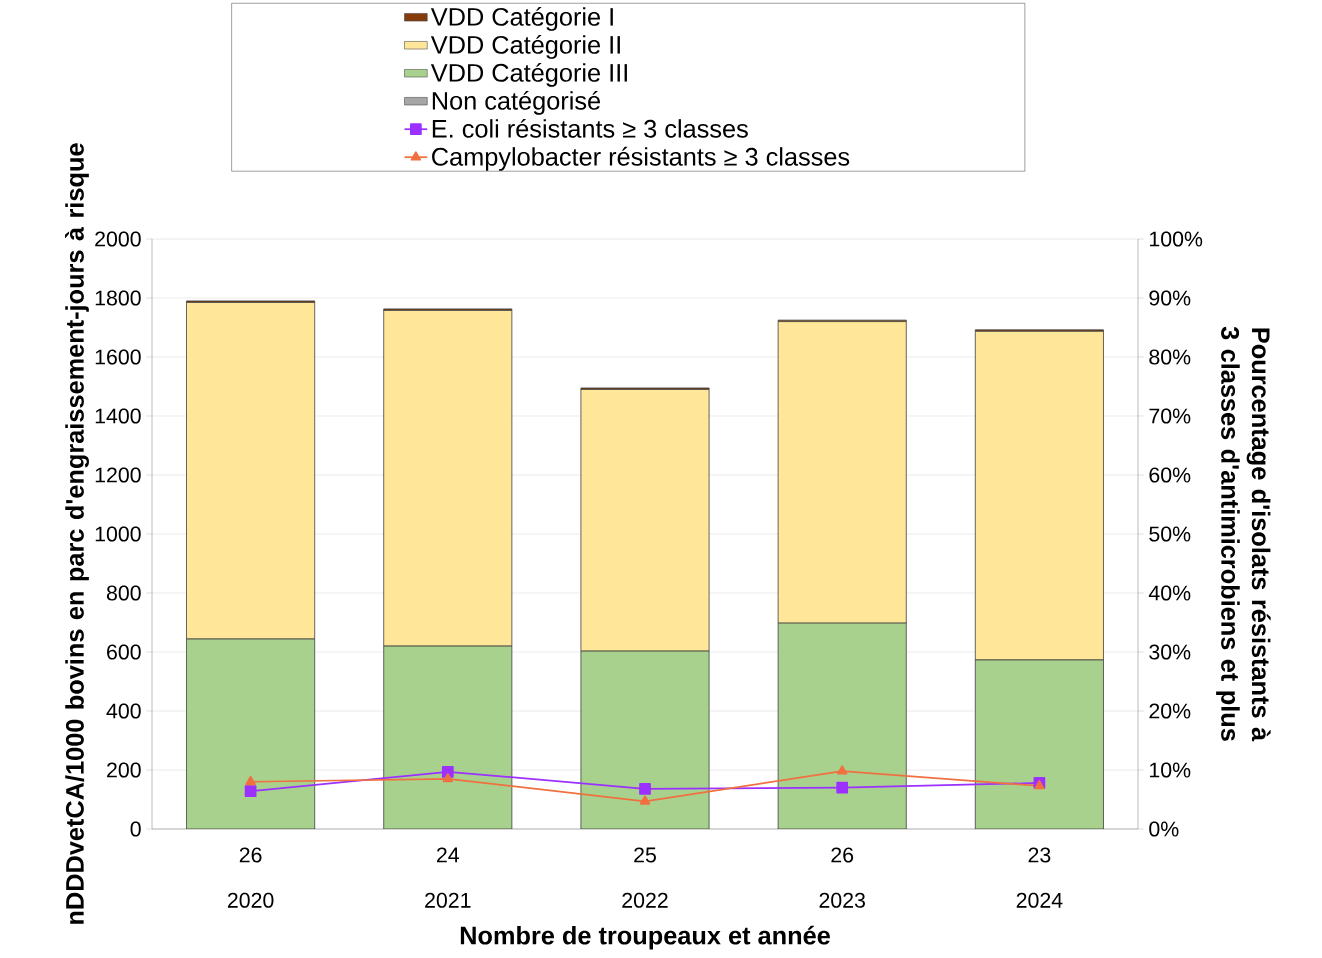 The image size is (1322, 958). I want to click on y2-tick-label: 30%, so click(1170, 652).